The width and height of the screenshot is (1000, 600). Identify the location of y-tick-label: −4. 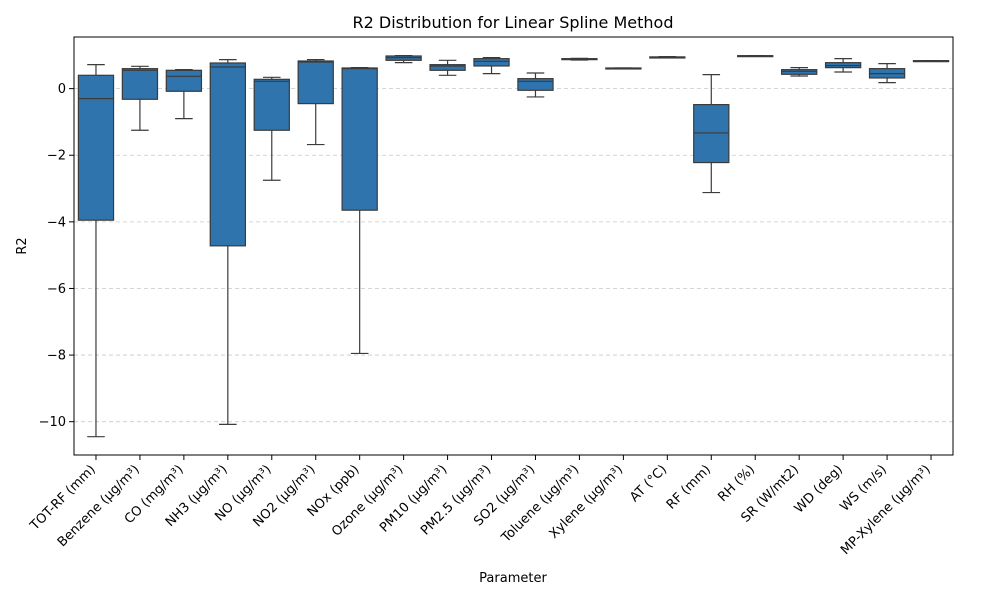
(56, 222).